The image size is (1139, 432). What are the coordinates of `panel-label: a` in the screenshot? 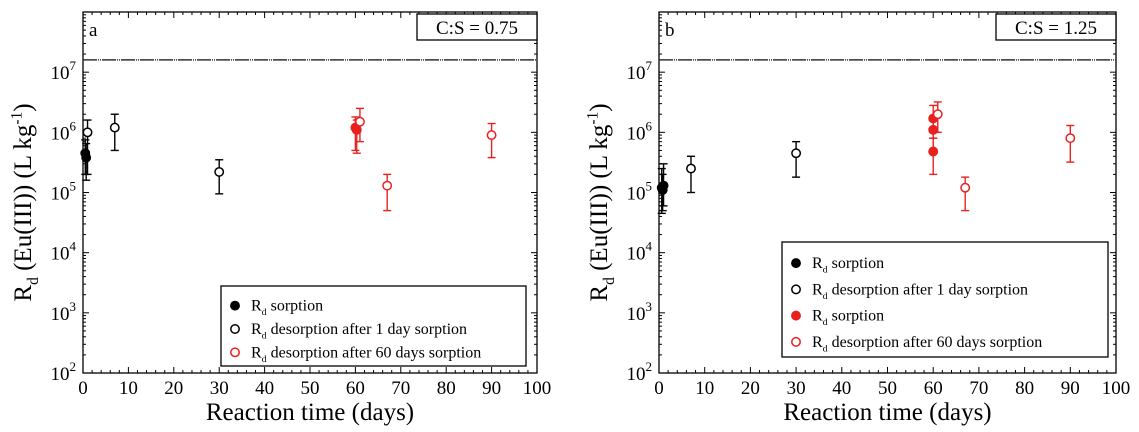 It's located at (93, 30).